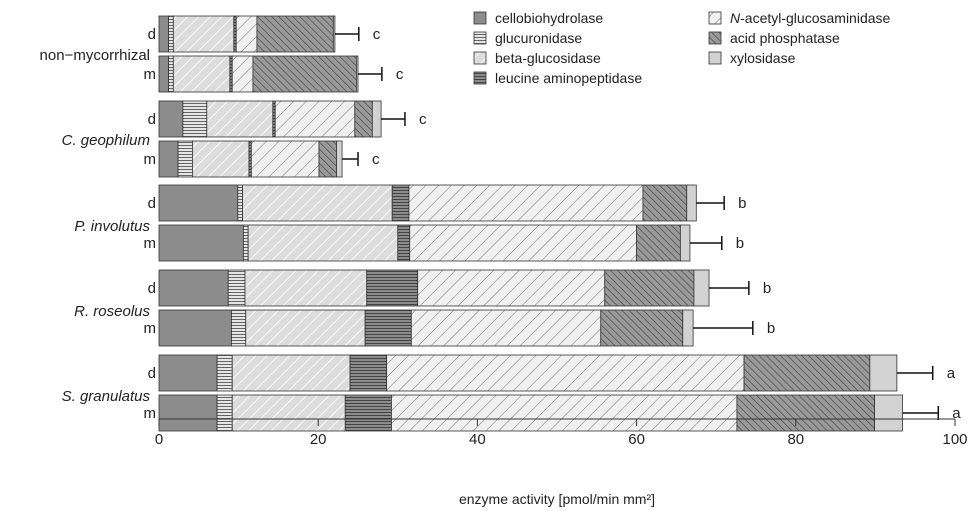 The width and height of the screenshot is (968, 511). What do you see at coordinates (665, 203) in the screenshot?
I see `bar-segment-p-involutus-d-acid-phosphatase` at bounding box center [665, 203].